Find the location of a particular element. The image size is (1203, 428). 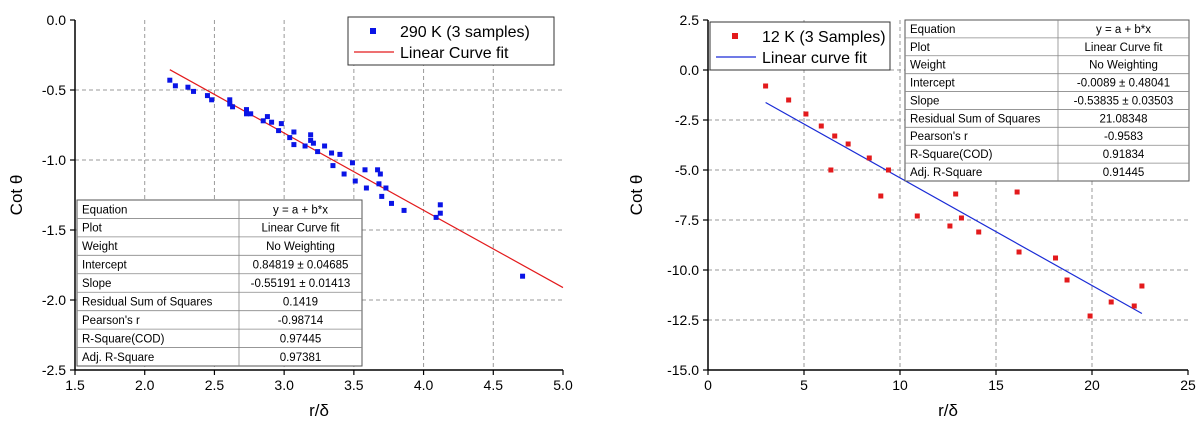

y-tick-label: -12.5 is located at coordinates (683, 320).